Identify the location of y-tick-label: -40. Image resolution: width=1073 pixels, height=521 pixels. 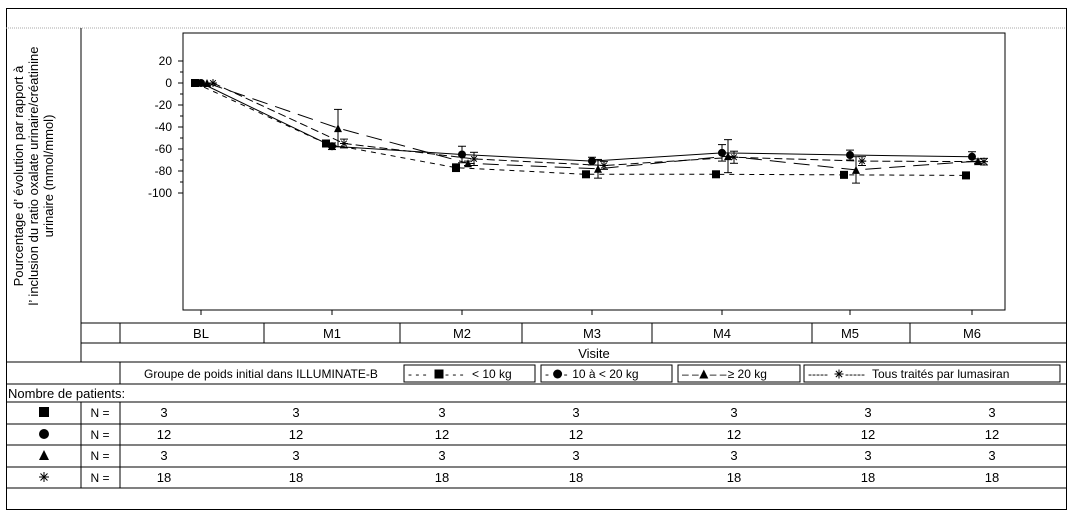
(164, 127).